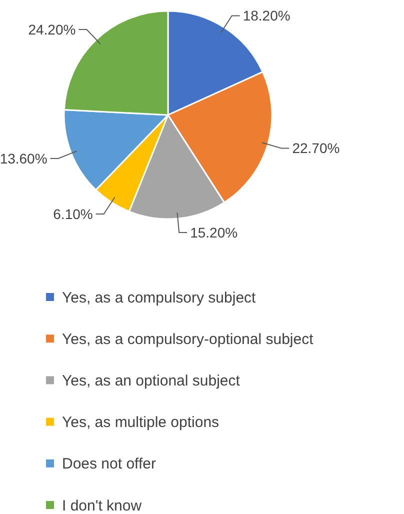 The width and height of the screenshot is (404, 514). Describe the element at coordinates (52, 29) in the screenshot. I see `data-label: 24.20%` at that location.